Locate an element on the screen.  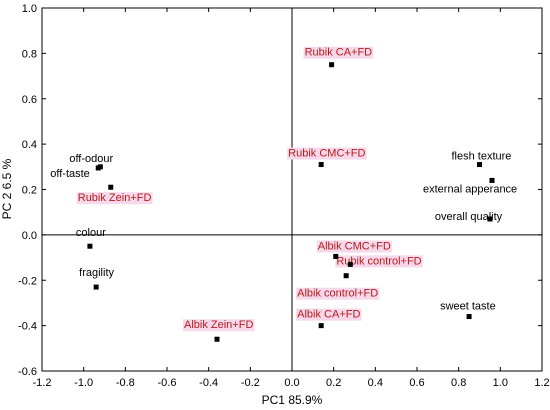
x-tick-label: 0.8 is located at coordinates (458, 383).